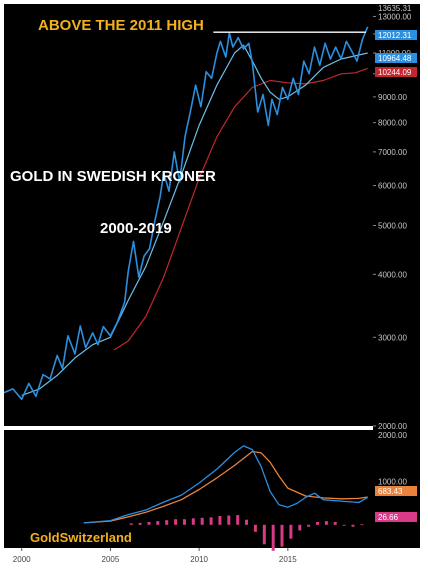  What do you see at coordinates (136, 228) in the screenshot?
I see `chart-period-label: 2000-2019` at bounding box center [136, 228].